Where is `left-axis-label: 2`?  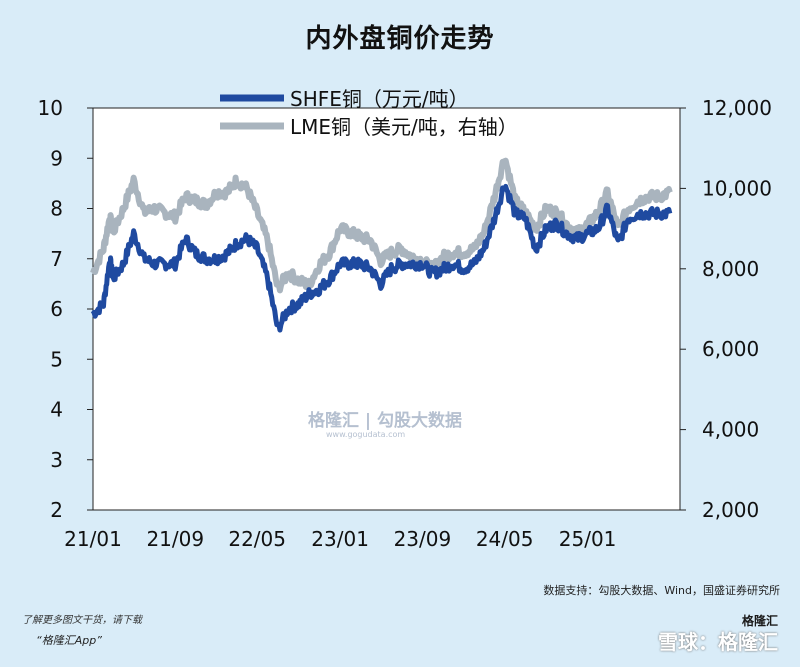 left-axis-label: 2 is located at coordinates (56, 510).